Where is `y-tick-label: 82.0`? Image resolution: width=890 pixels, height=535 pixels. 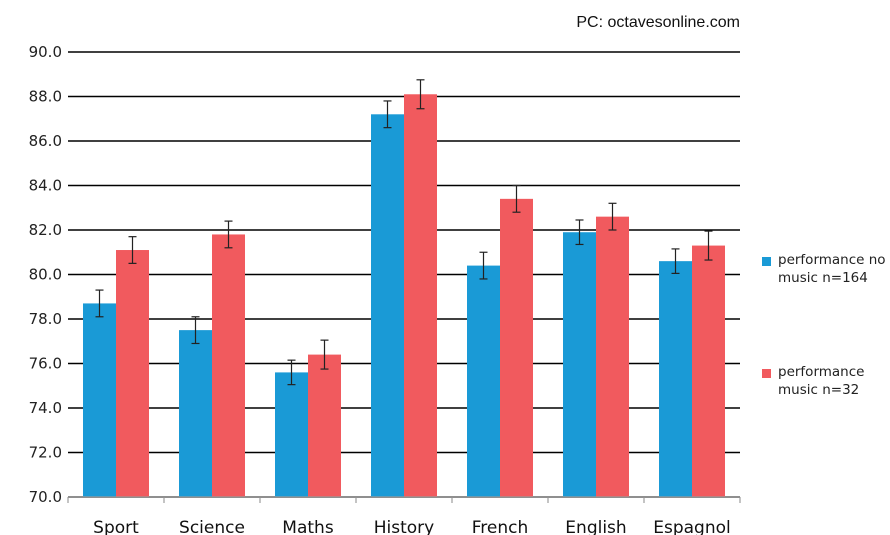 y-tick-label: 82.0 is located at coordinates (45, 230).